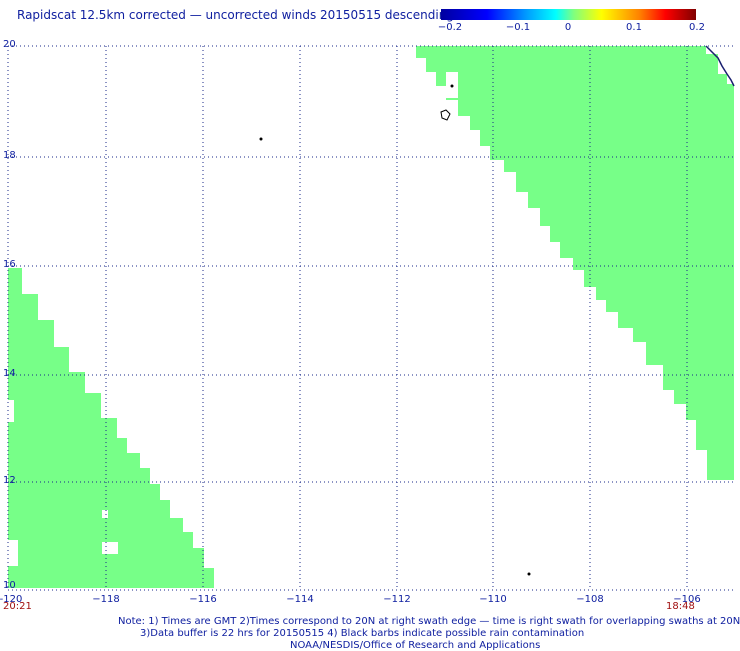 The height and width of the screenshot is (651, 740). Describe the element at coordinates (397, 599) in the screenshot. I see `lon-label: −112` at that location.